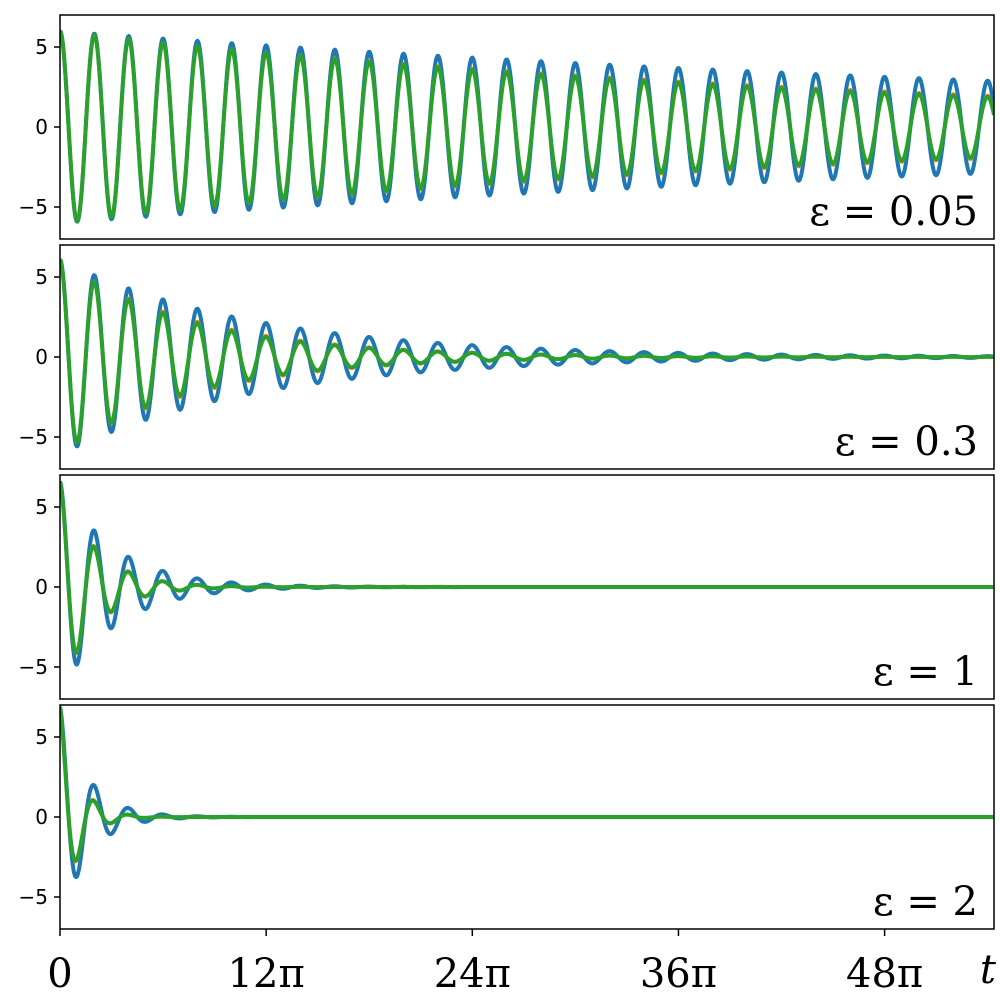  Describe the element at coordinates (472, 974) in the screenshot. I see `x-tick-label: 24π` at that location.